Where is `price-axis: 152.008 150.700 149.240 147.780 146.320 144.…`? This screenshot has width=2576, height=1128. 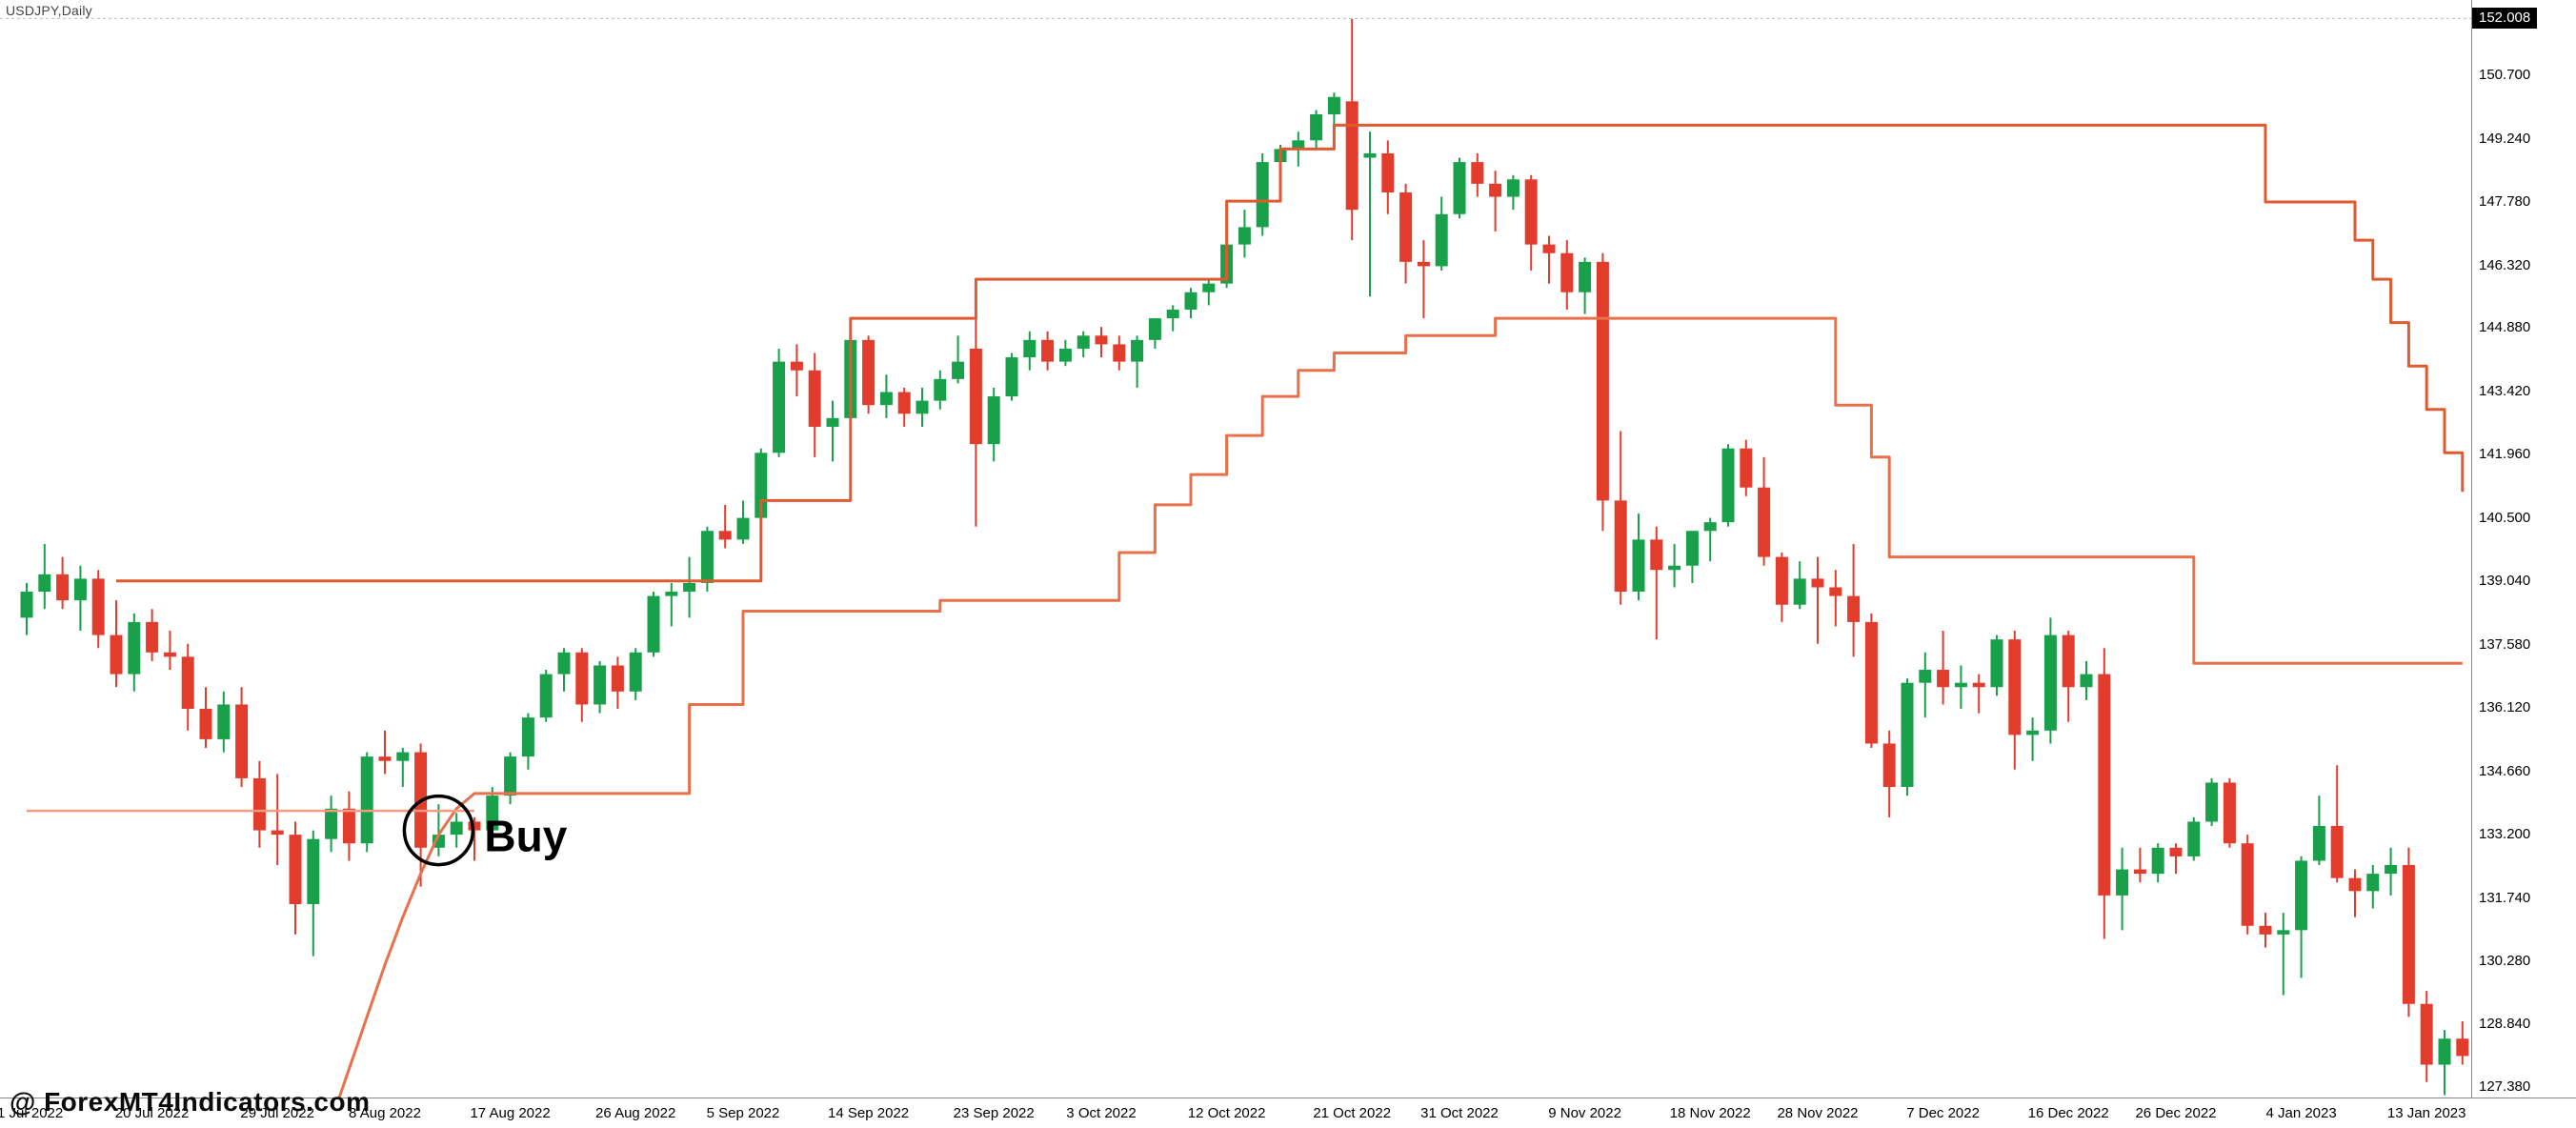
price-axis: 152.008 150.700 149.240 147.780 146.320 144.… is located at coordinates (2524, 549).